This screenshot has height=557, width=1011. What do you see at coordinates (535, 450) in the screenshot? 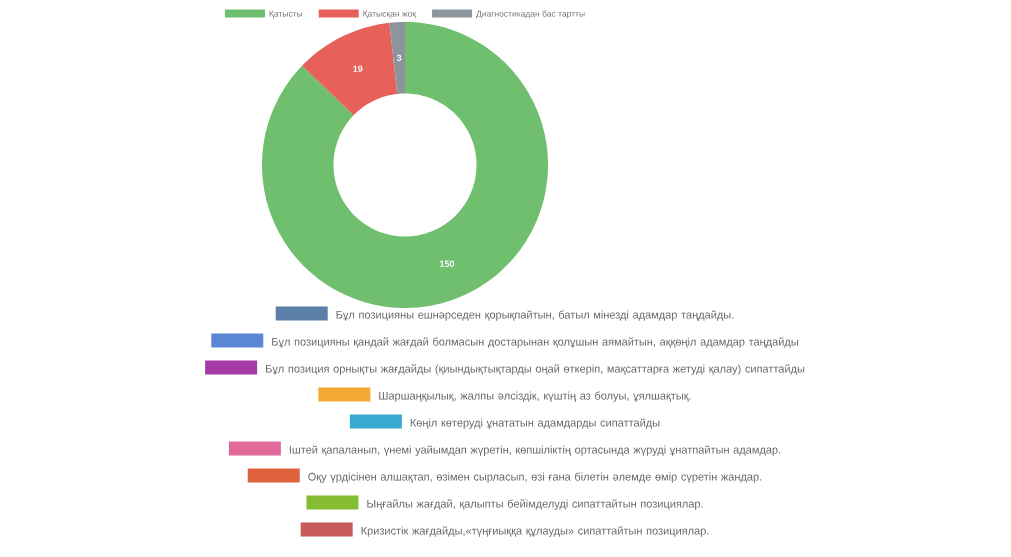
I see `category-label: Іштей қапаланып, үнемі уайымдап жүретін, көпшіліктің ортасында жүруді ұнатпайтын адамдар.` at bounding box center [535, 450].